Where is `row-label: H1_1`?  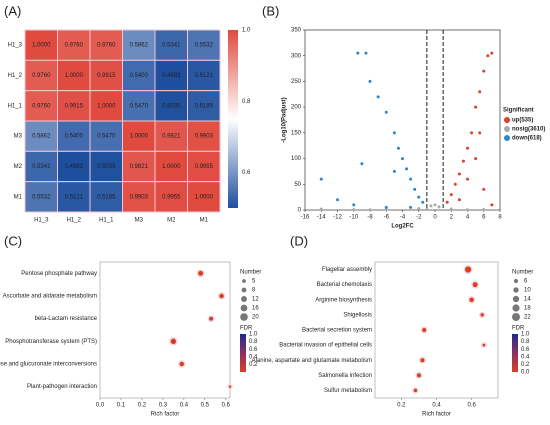
row-label: H1_1 is located at coordinates (15, 106).